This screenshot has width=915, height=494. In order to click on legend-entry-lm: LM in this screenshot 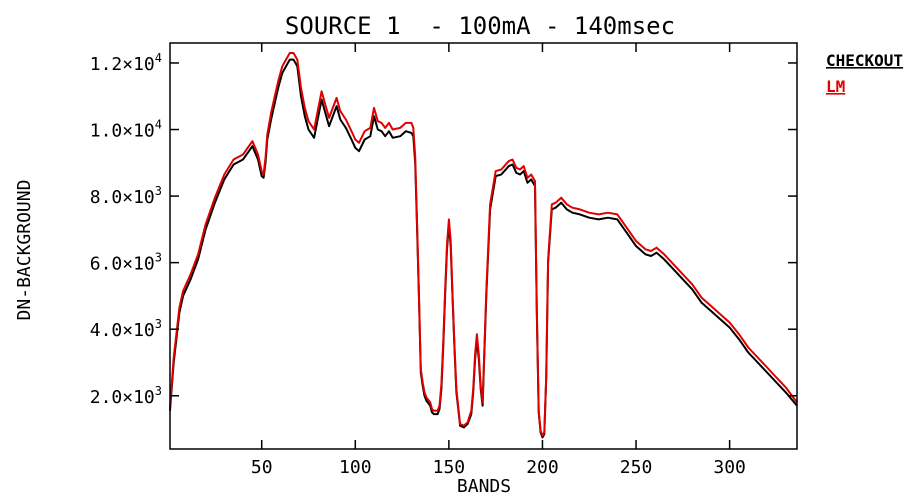, I will do `click(835, 86)`.